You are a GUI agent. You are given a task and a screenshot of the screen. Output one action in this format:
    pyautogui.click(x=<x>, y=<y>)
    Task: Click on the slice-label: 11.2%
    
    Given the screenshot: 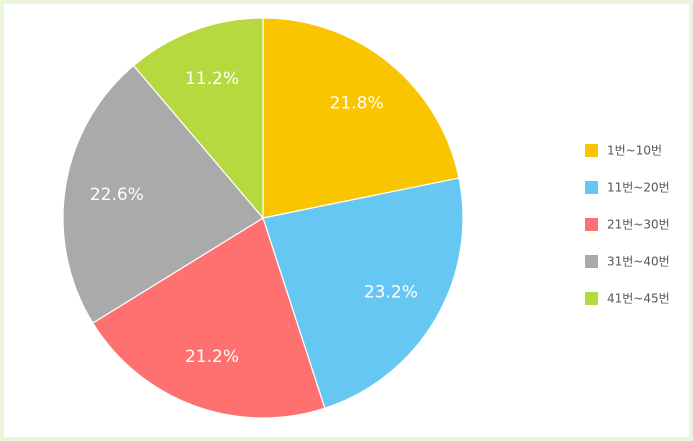 What is the action you would take?
    pyautogui.click(x=212, y=79)
    